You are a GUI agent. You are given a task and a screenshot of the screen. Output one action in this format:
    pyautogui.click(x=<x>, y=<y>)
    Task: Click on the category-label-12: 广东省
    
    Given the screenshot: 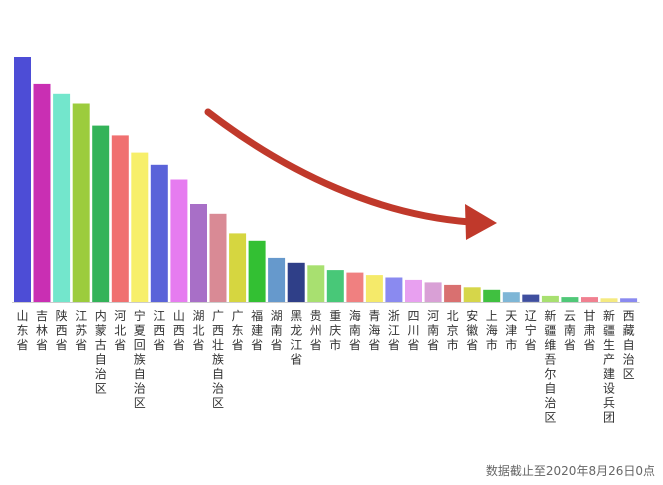 What is the action you would take?
    pyautogui.click(x=238, y=330)
    